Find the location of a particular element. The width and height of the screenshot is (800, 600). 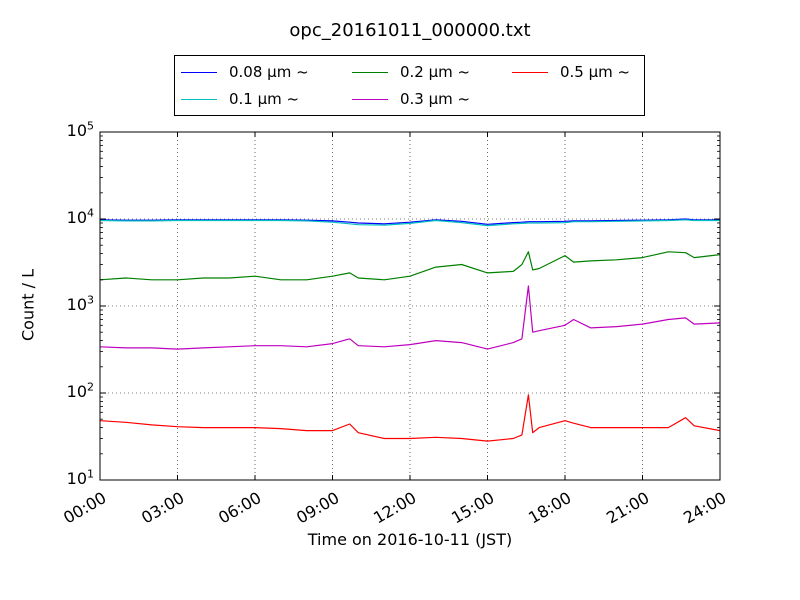

x-axis-label: Time on 2016-10-11 (JST) is located at coordinates (410, 539).